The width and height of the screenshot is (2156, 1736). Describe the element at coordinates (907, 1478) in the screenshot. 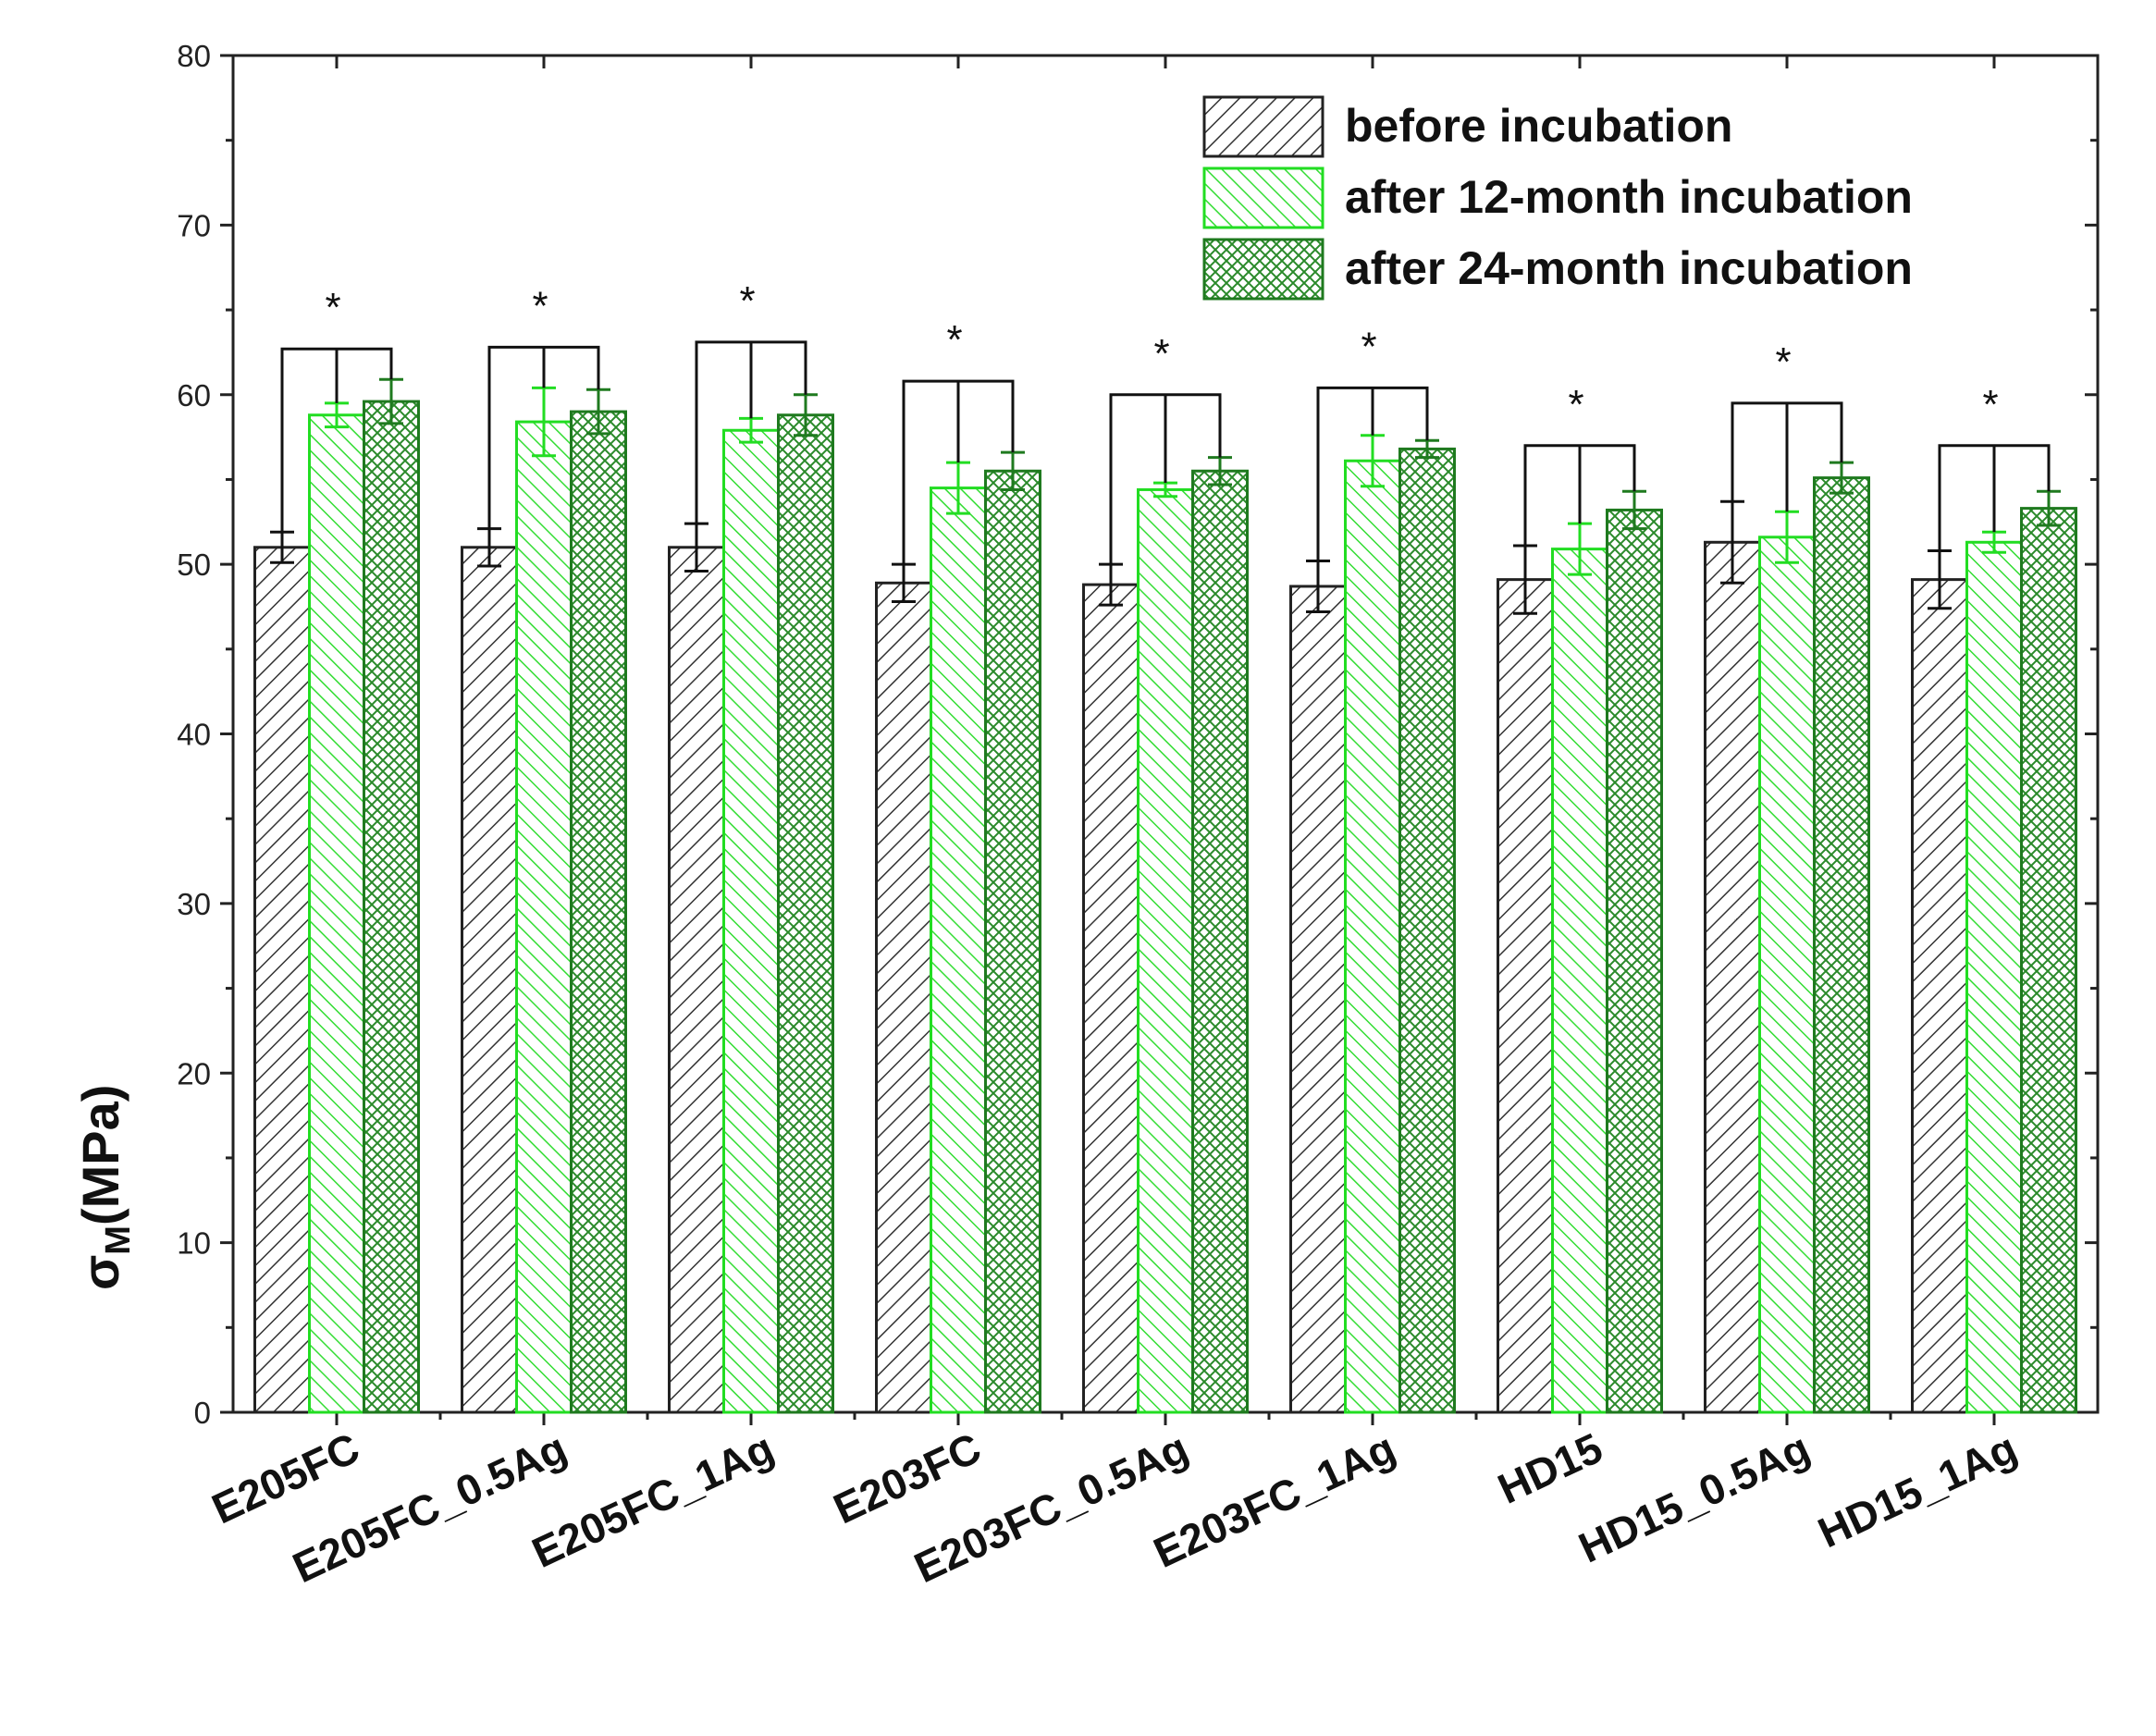

I see `x-tick-label: E203FC` at that location.